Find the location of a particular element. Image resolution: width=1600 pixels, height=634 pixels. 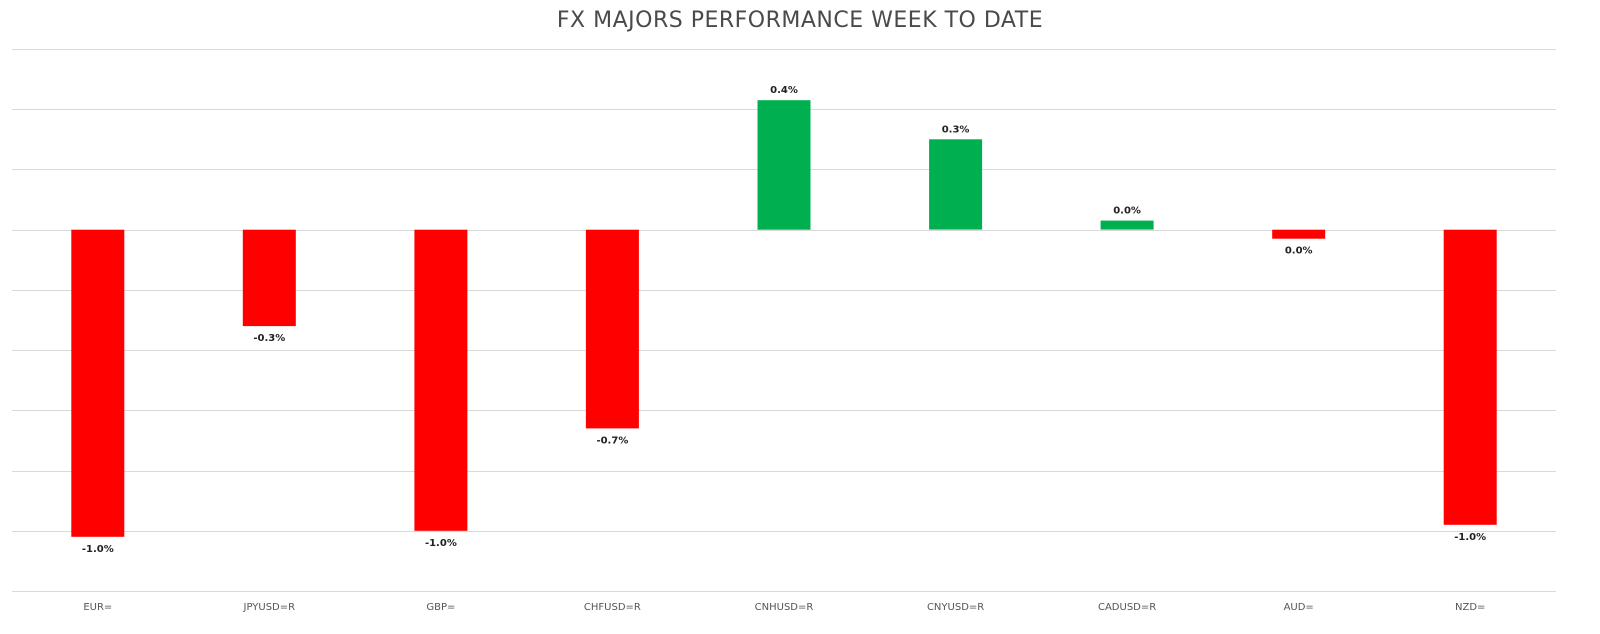

bar-chfusdr is located at coordinates (612, 329).